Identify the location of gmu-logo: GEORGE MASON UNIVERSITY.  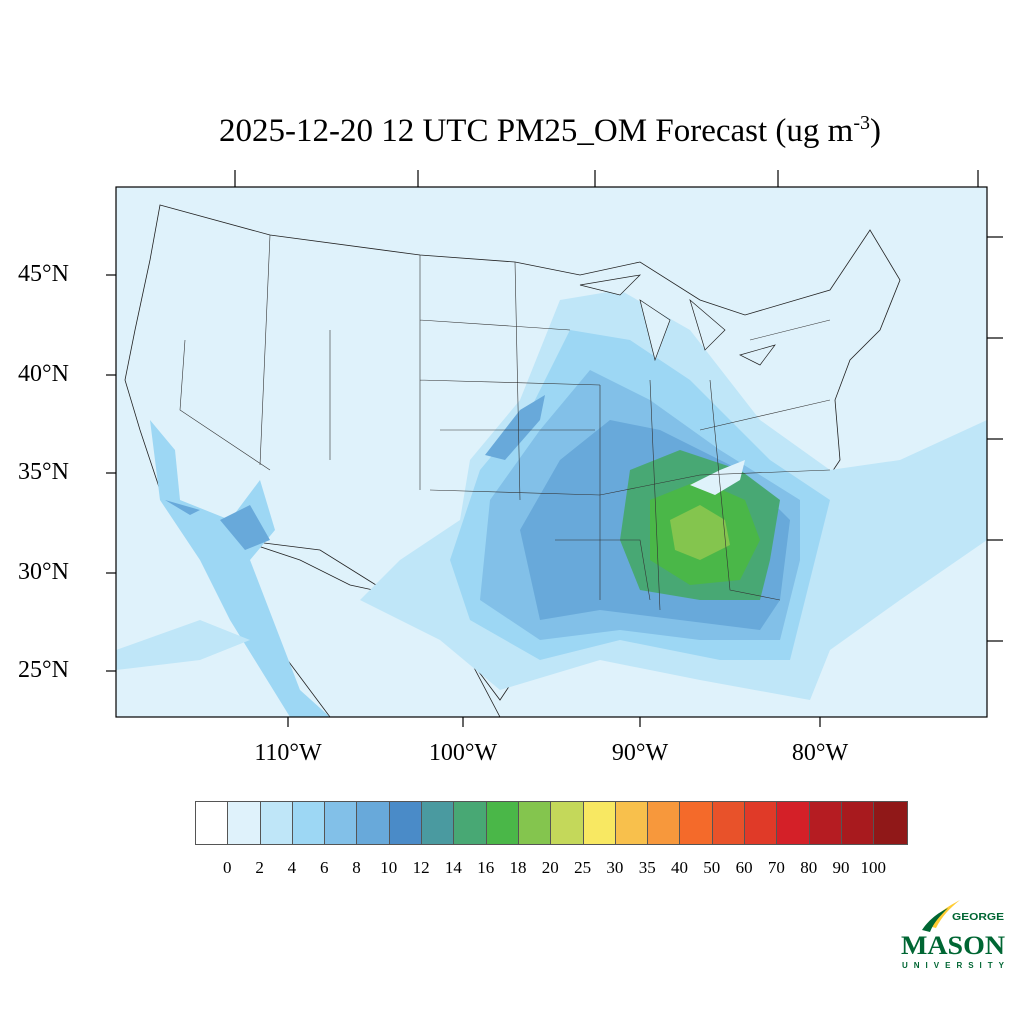
(953, 935).